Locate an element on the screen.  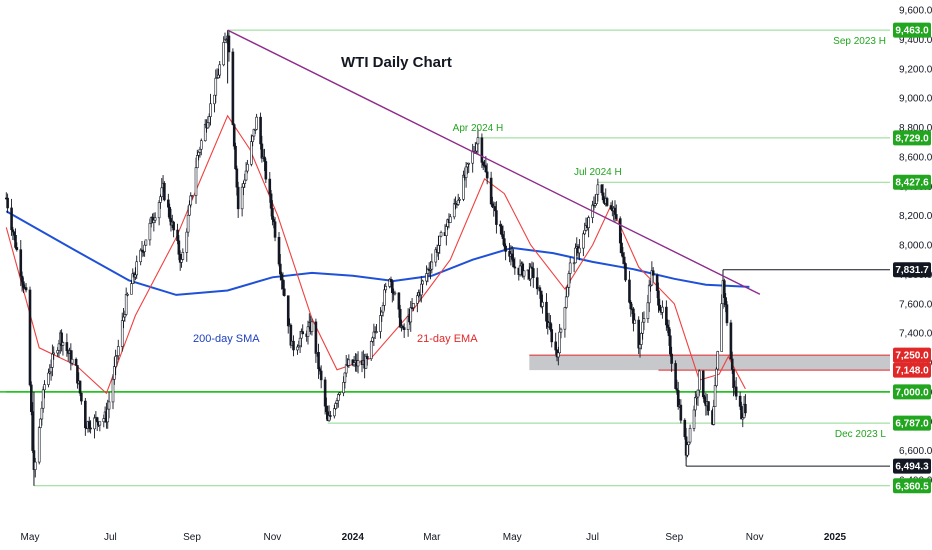
level-note: Dec 2023 L is located at coordinates (861, 434).